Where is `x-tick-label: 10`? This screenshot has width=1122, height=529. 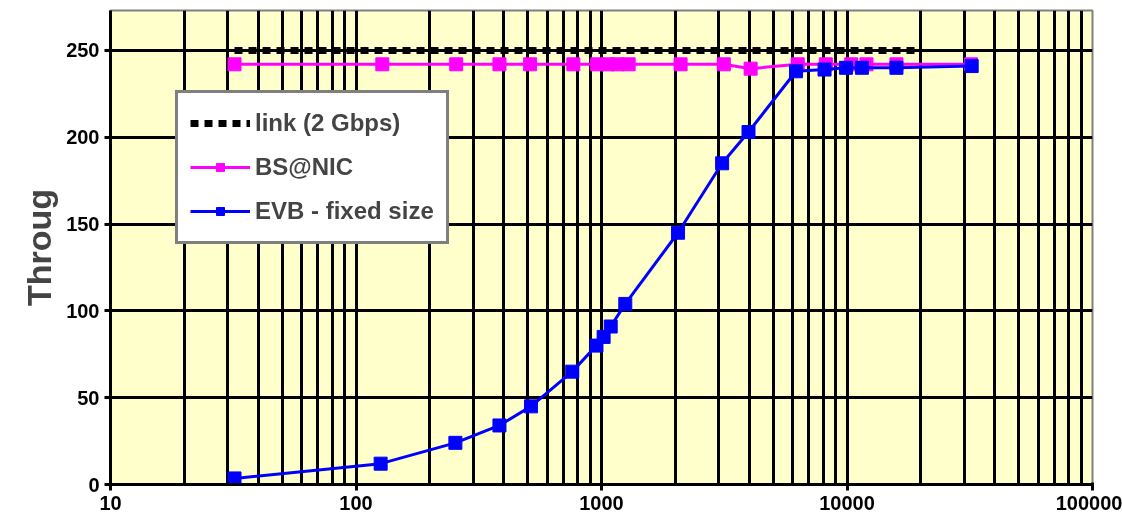
x-tick-label: 10 is located at coordinates (110, 502).